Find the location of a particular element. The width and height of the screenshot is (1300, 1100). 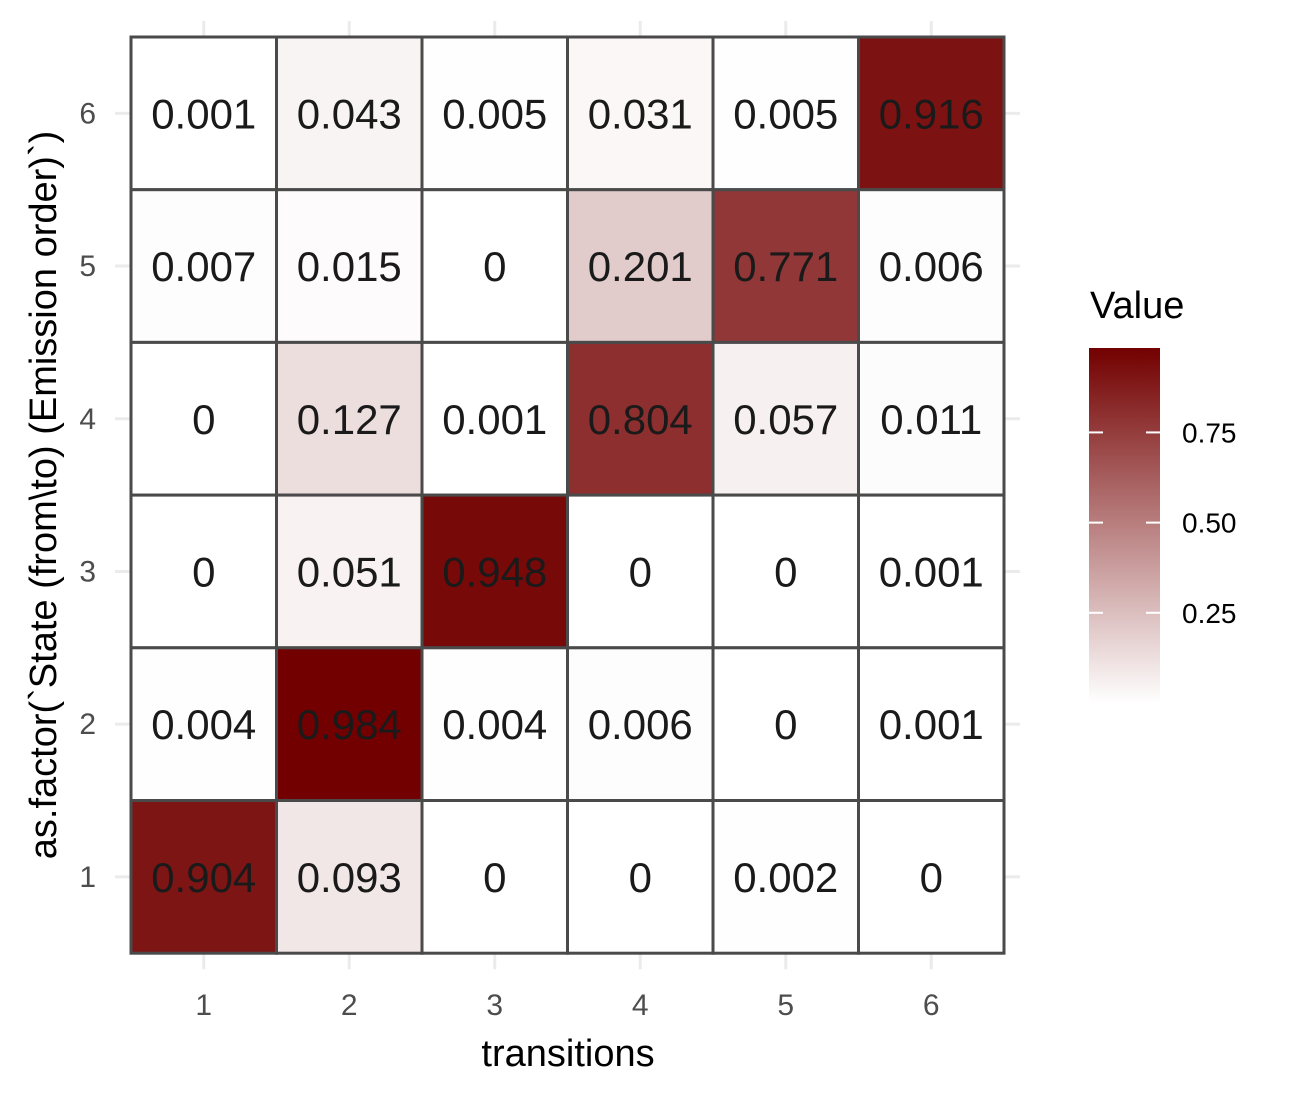

cell-value-label: 0.093 is located at coordinates (349, 877).